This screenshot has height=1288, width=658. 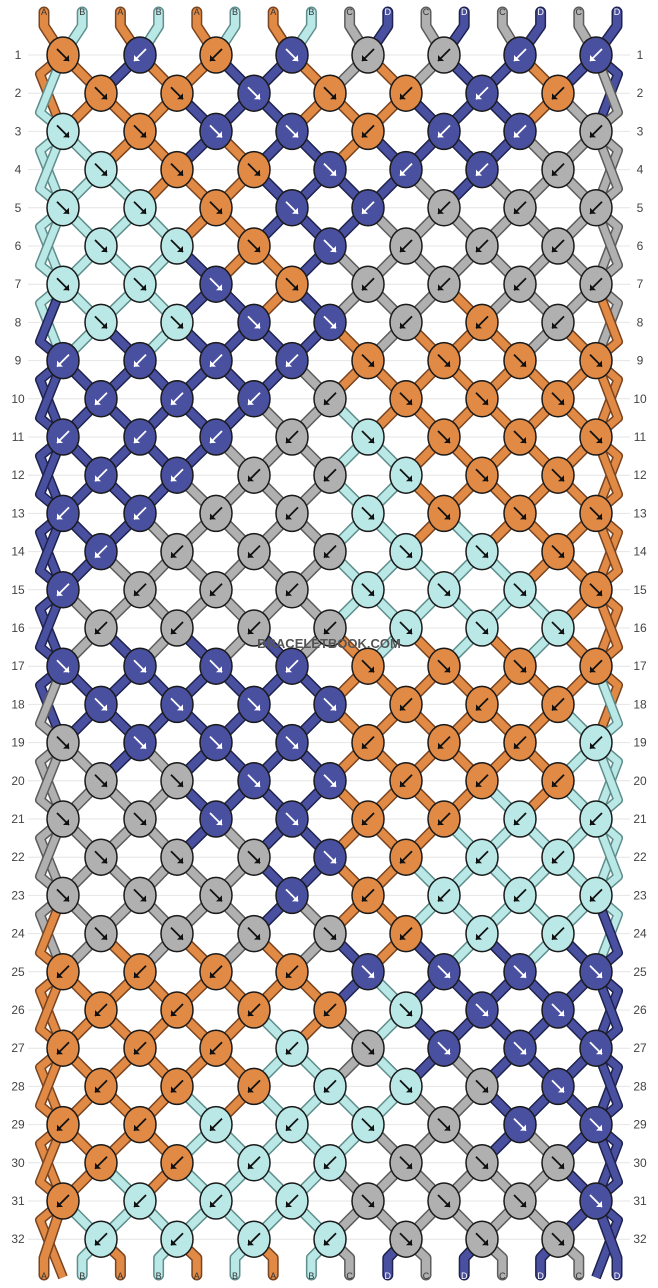 What do you see at coordinates (18, 55) in the screenshot?
I see `row-number-left: 1` at bounding box center [18, 55].